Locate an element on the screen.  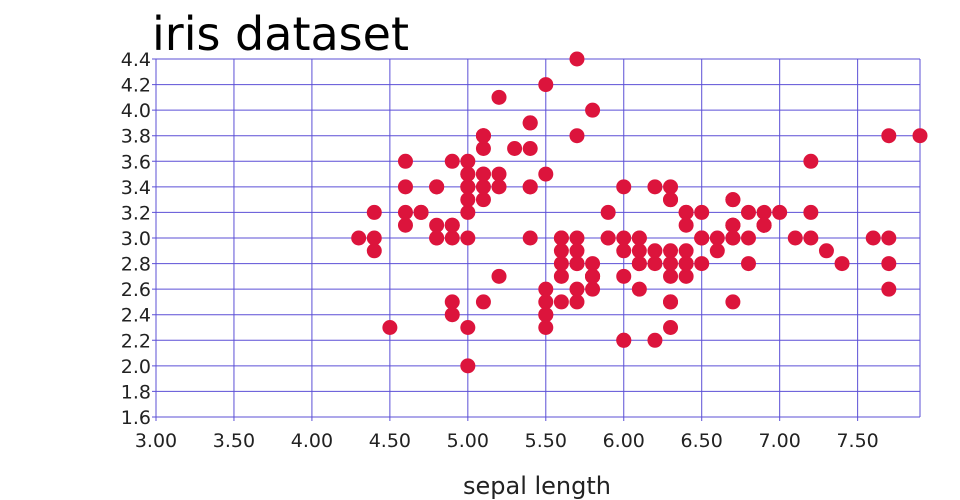
x-tick-label: 7.00 is located at coordinates (780, 441).